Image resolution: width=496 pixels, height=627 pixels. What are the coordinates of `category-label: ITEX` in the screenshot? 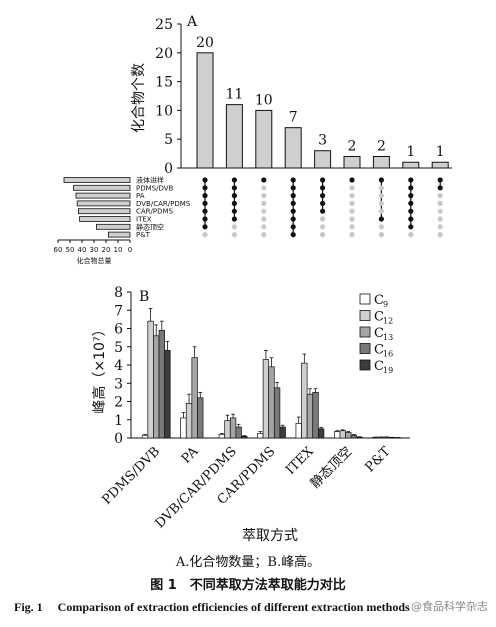 It's located at (300, 461).